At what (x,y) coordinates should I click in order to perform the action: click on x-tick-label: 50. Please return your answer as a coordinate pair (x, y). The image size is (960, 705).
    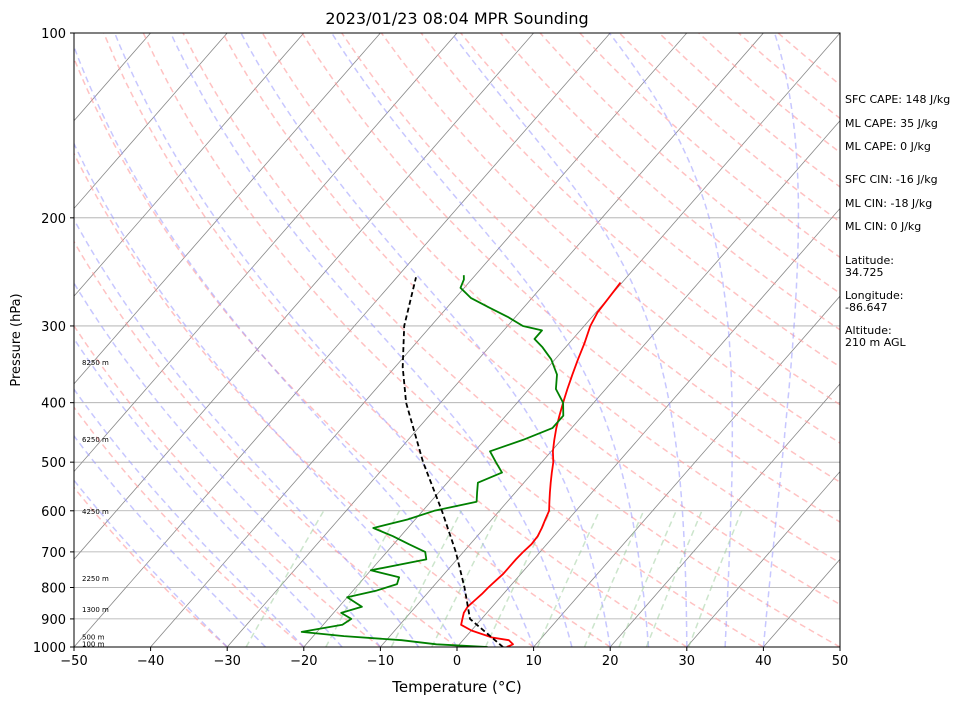
    Looking at the image, I should click on (840, 661).